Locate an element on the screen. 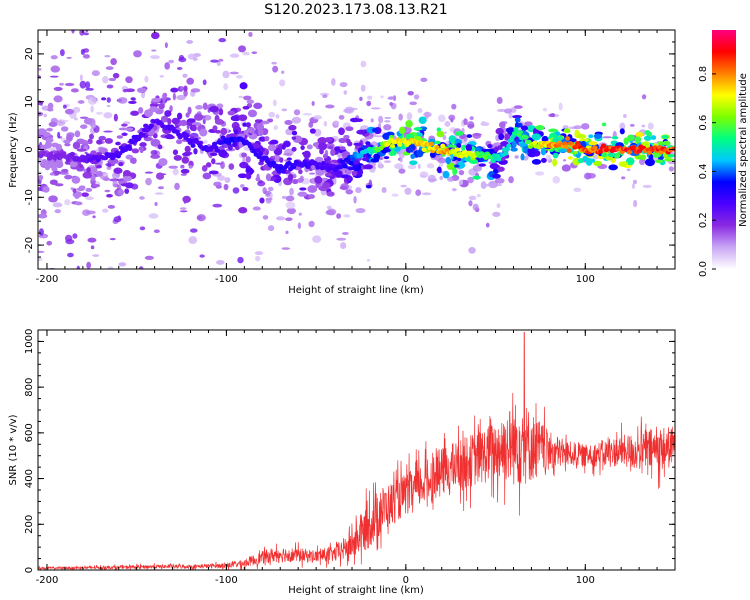 This screenshot has height=600, width=750. colorbar-tick-label: 0.4 is located at coordinates (703, 171).